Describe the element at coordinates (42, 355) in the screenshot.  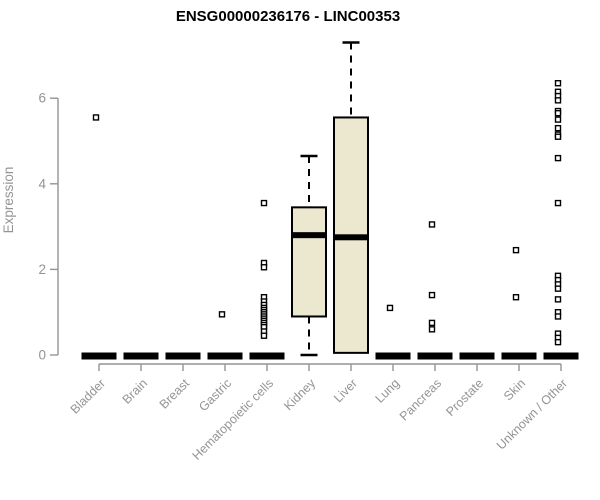
I see `y-tick-label: 0` at that location.